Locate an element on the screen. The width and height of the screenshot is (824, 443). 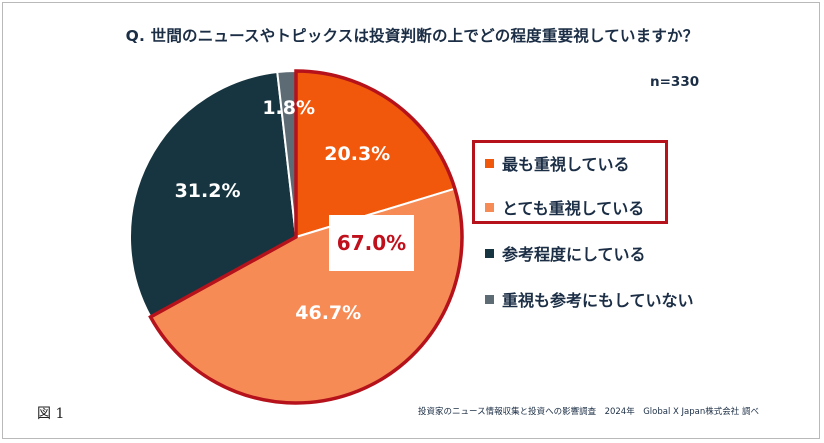
legend-highlight-box is located at coordinates (570, 182).